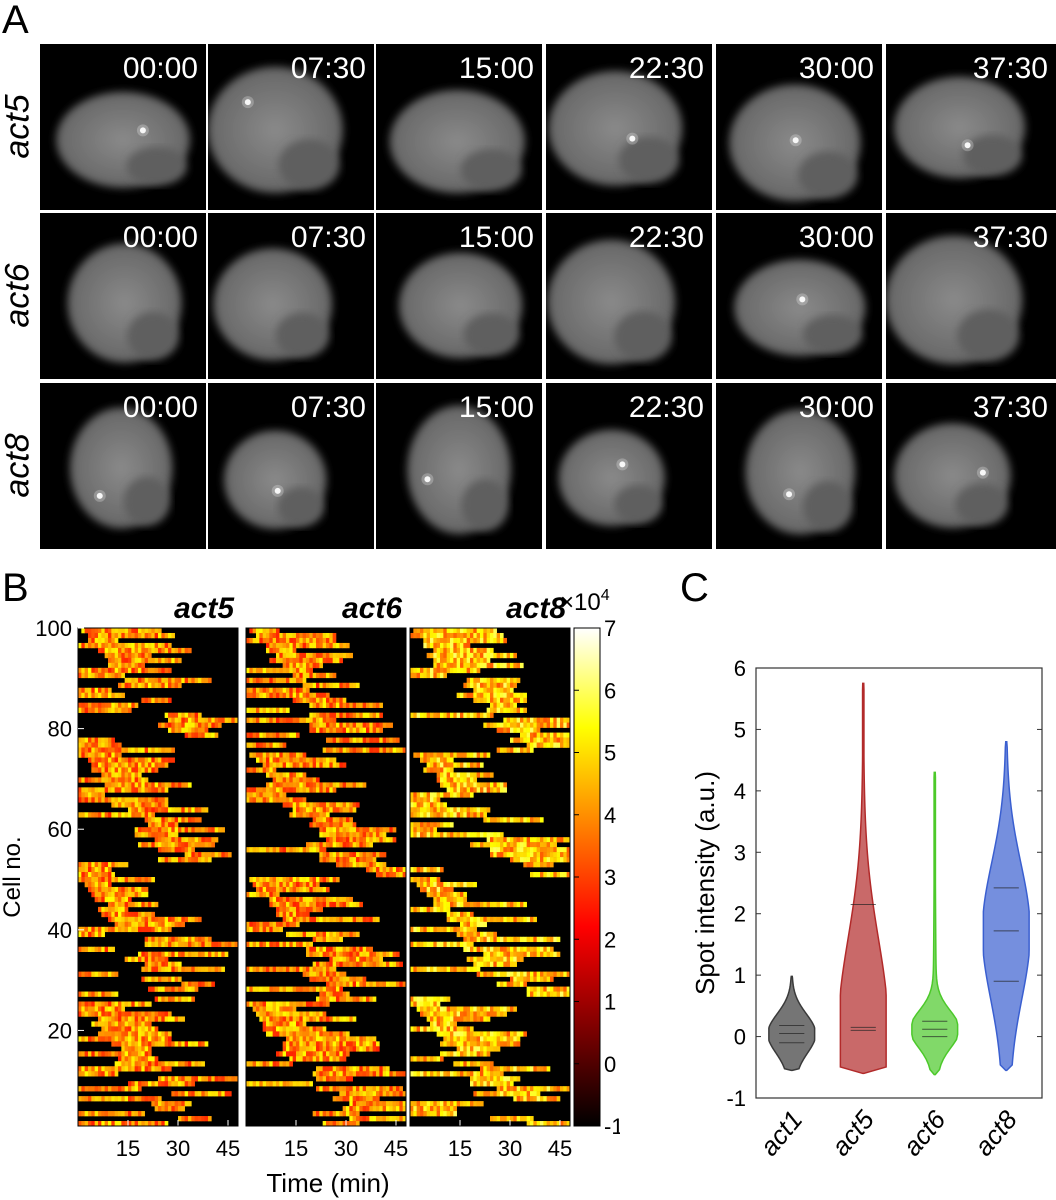  What do you see at coordinates (740, 668) in the screenshot?
I see `violin-y-tick-label: 6` at bounding box center [740, 668].